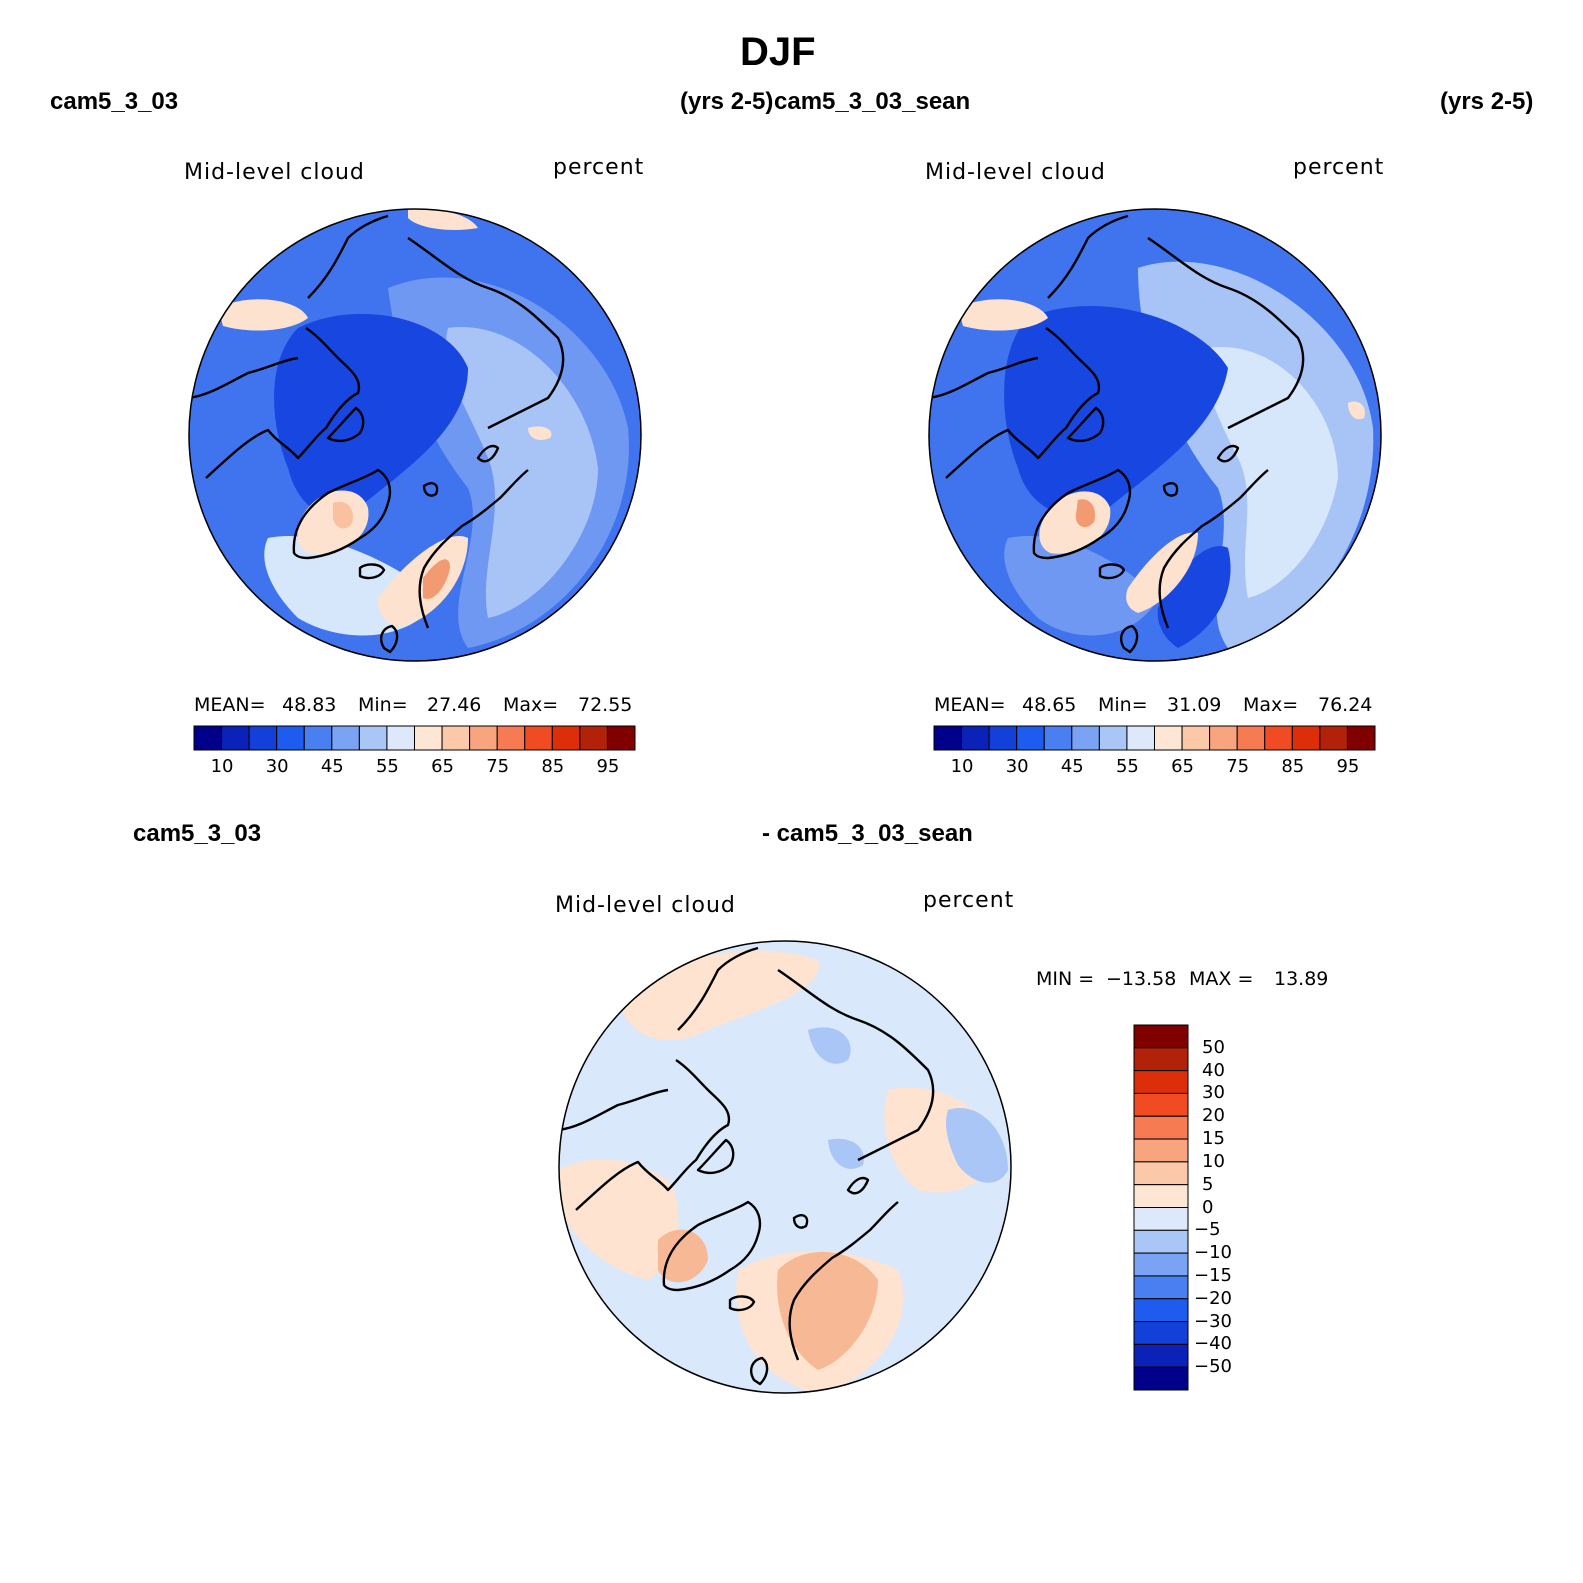 The image size is (1583, 1583). Describe the element at coordinates (614, 1110) in the screenshot. I see `map3-coast-alaska` at that location.